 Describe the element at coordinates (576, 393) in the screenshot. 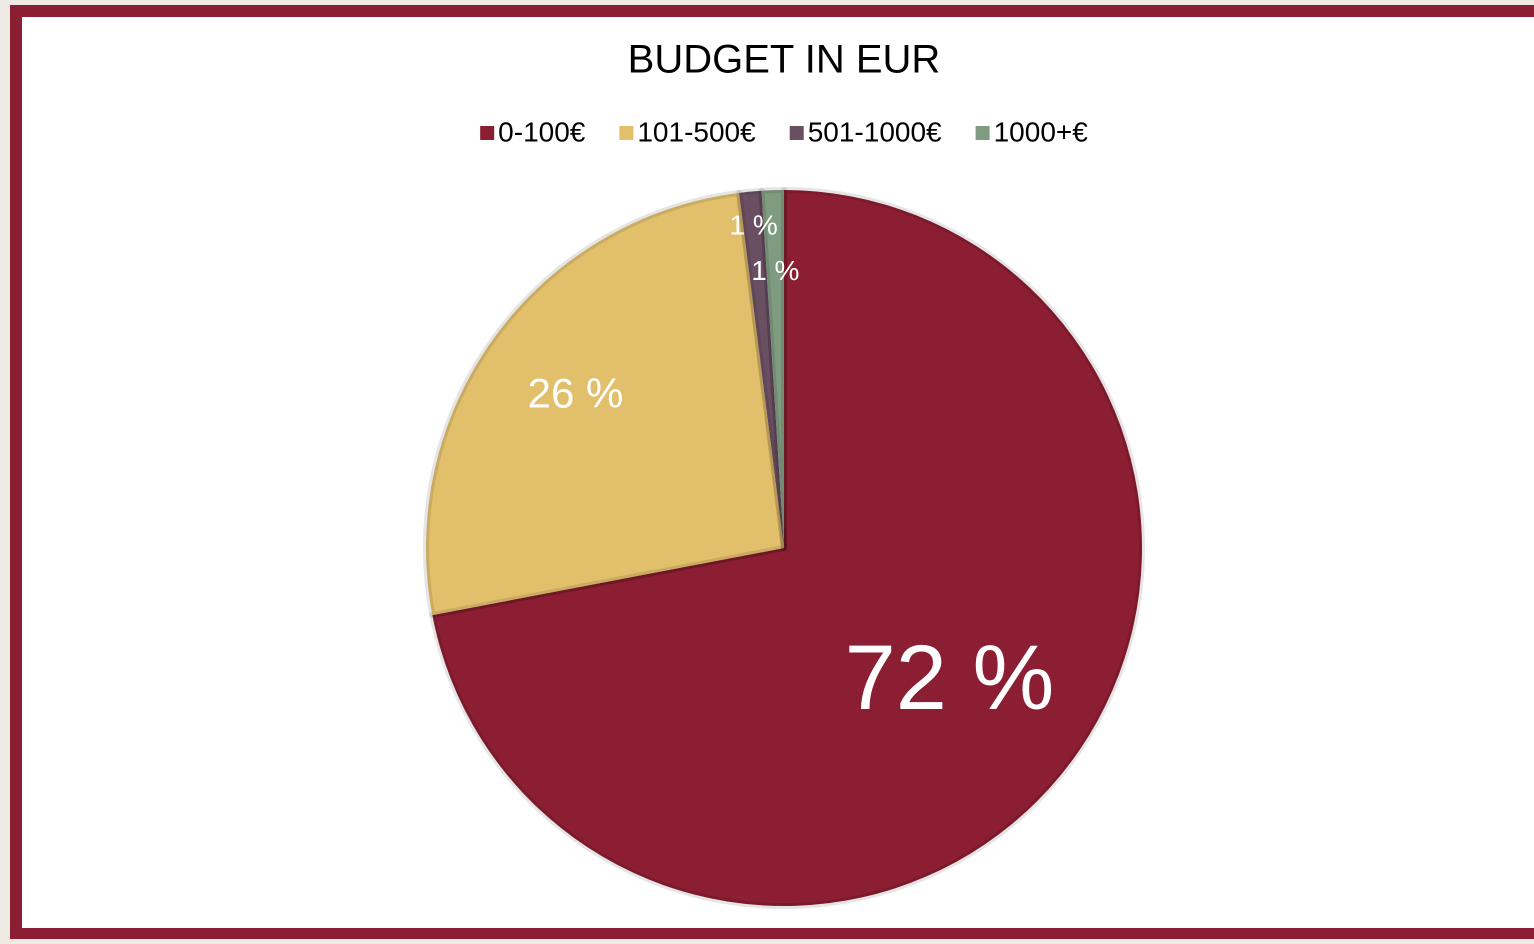

I see `data-label: 26 %` at that location.